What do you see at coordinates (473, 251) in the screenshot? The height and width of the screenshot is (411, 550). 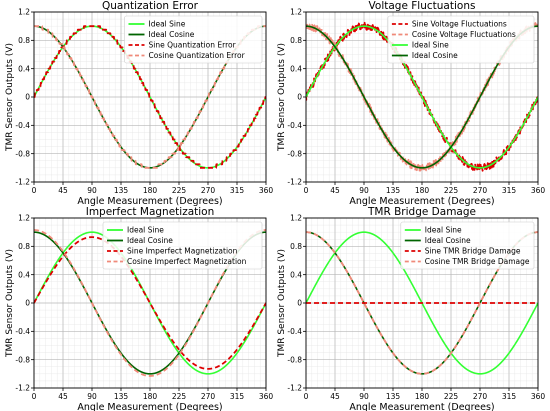 I see `legend-label: Sine TMR Bridge Damage` at bounding box center [473, 251].